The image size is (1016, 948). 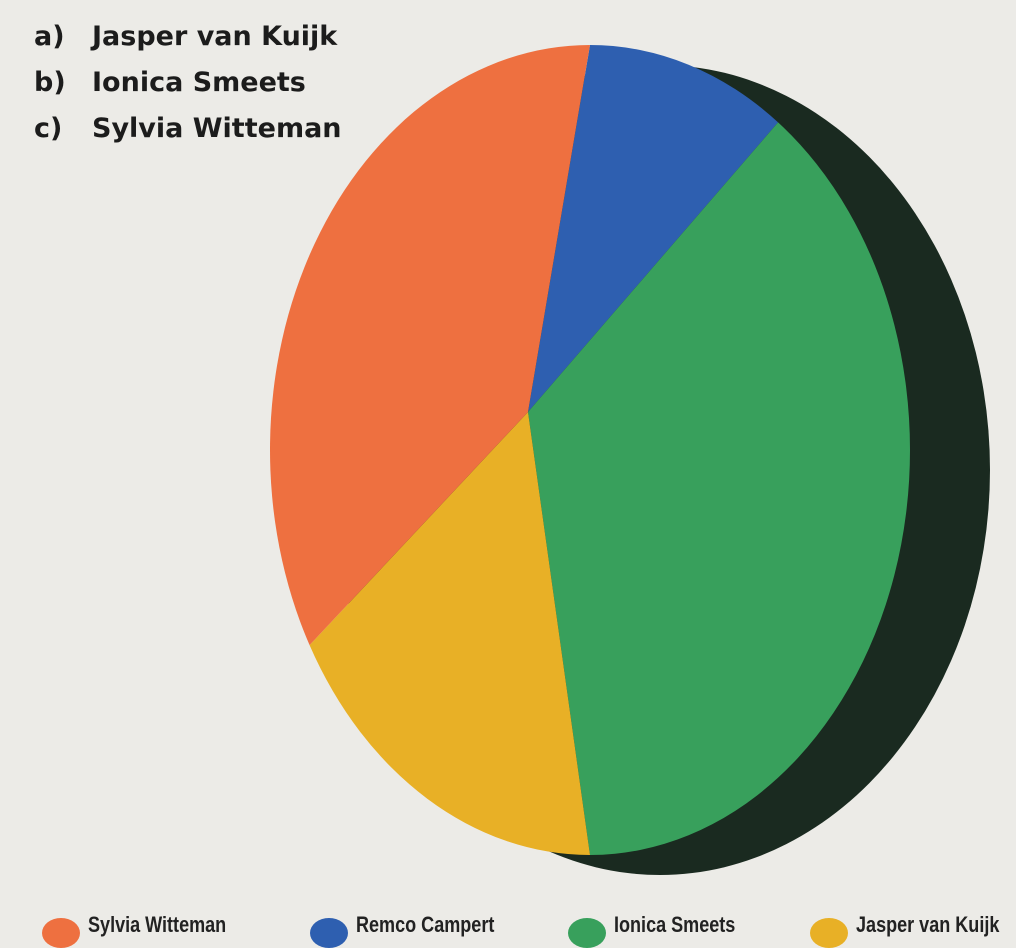 What do you see at coordinates (675, 924) in the screenshot?
I see `legend-label: Ionica Smeets` at bounding box center [675, 924].